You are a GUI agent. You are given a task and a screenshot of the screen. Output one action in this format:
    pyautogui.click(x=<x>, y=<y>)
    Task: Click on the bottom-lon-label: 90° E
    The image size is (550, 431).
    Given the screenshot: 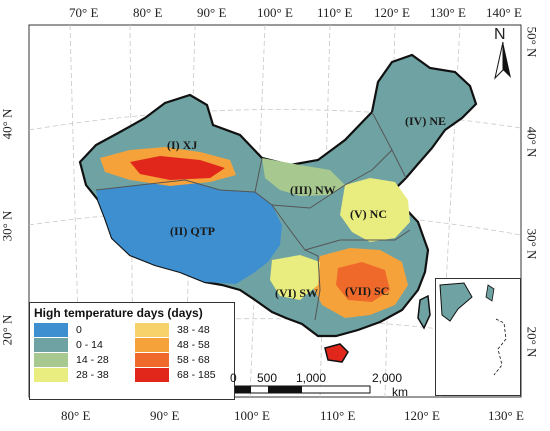 What is the action you would take?
    pyautogui.click(x=165, y=415)
    